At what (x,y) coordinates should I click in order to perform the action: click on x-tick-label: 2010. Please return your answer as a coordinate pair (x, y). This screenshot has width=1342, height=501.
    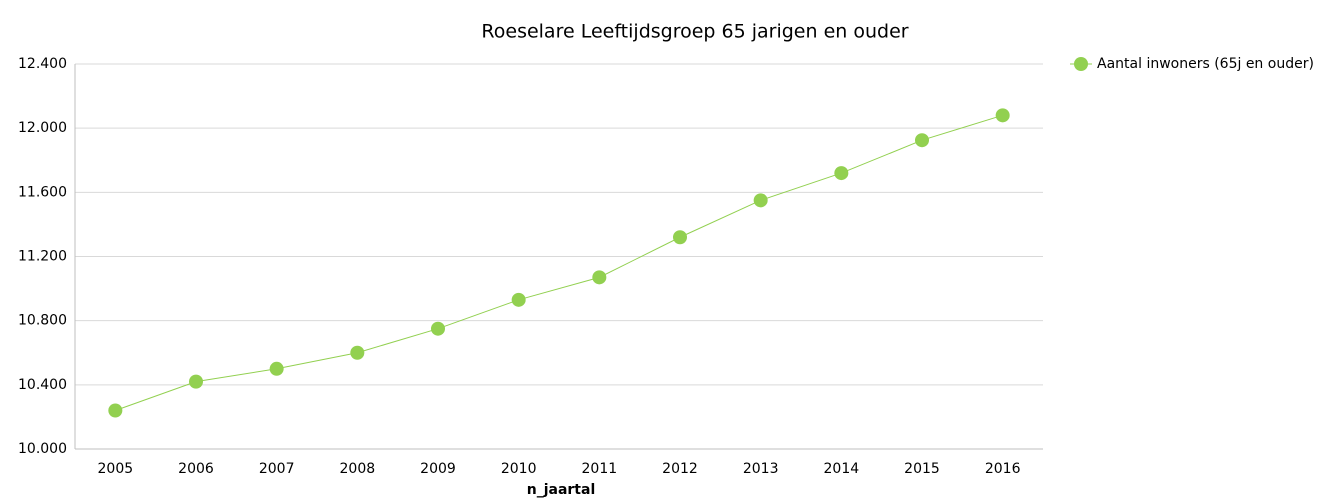
    Looking at the image, I should click on (519, 469).